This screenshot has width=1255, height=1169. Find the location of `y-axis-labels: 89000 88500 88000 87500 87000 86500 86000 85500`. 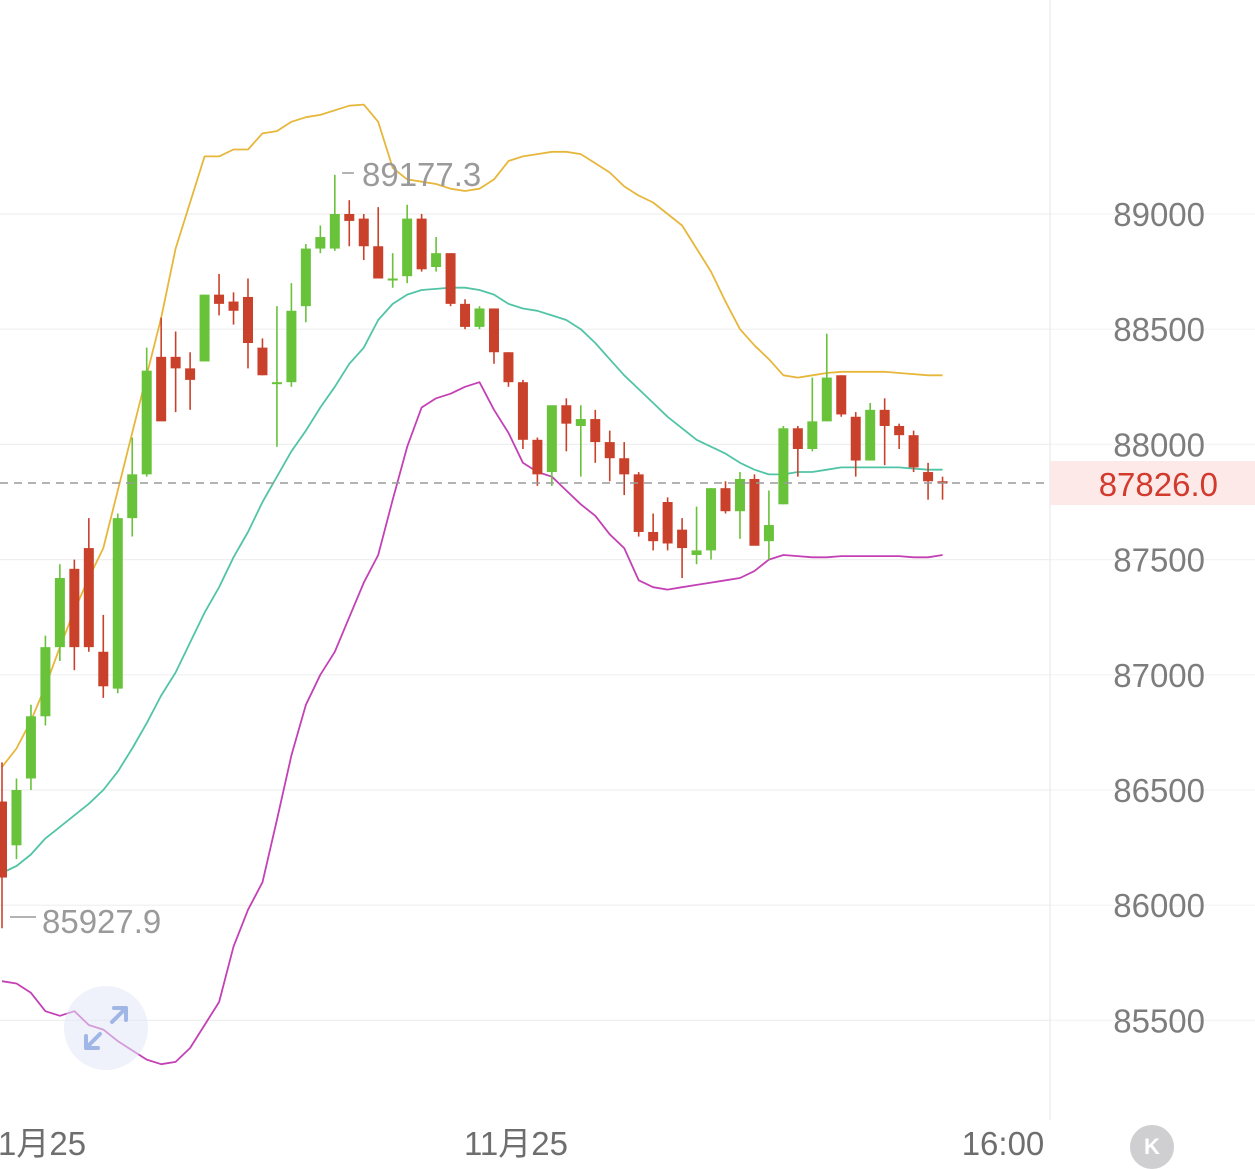

y-axis-labels: 89000 88500 88000 87500 87000 86500 86000 85500 is located at coordinates (1159, 617).